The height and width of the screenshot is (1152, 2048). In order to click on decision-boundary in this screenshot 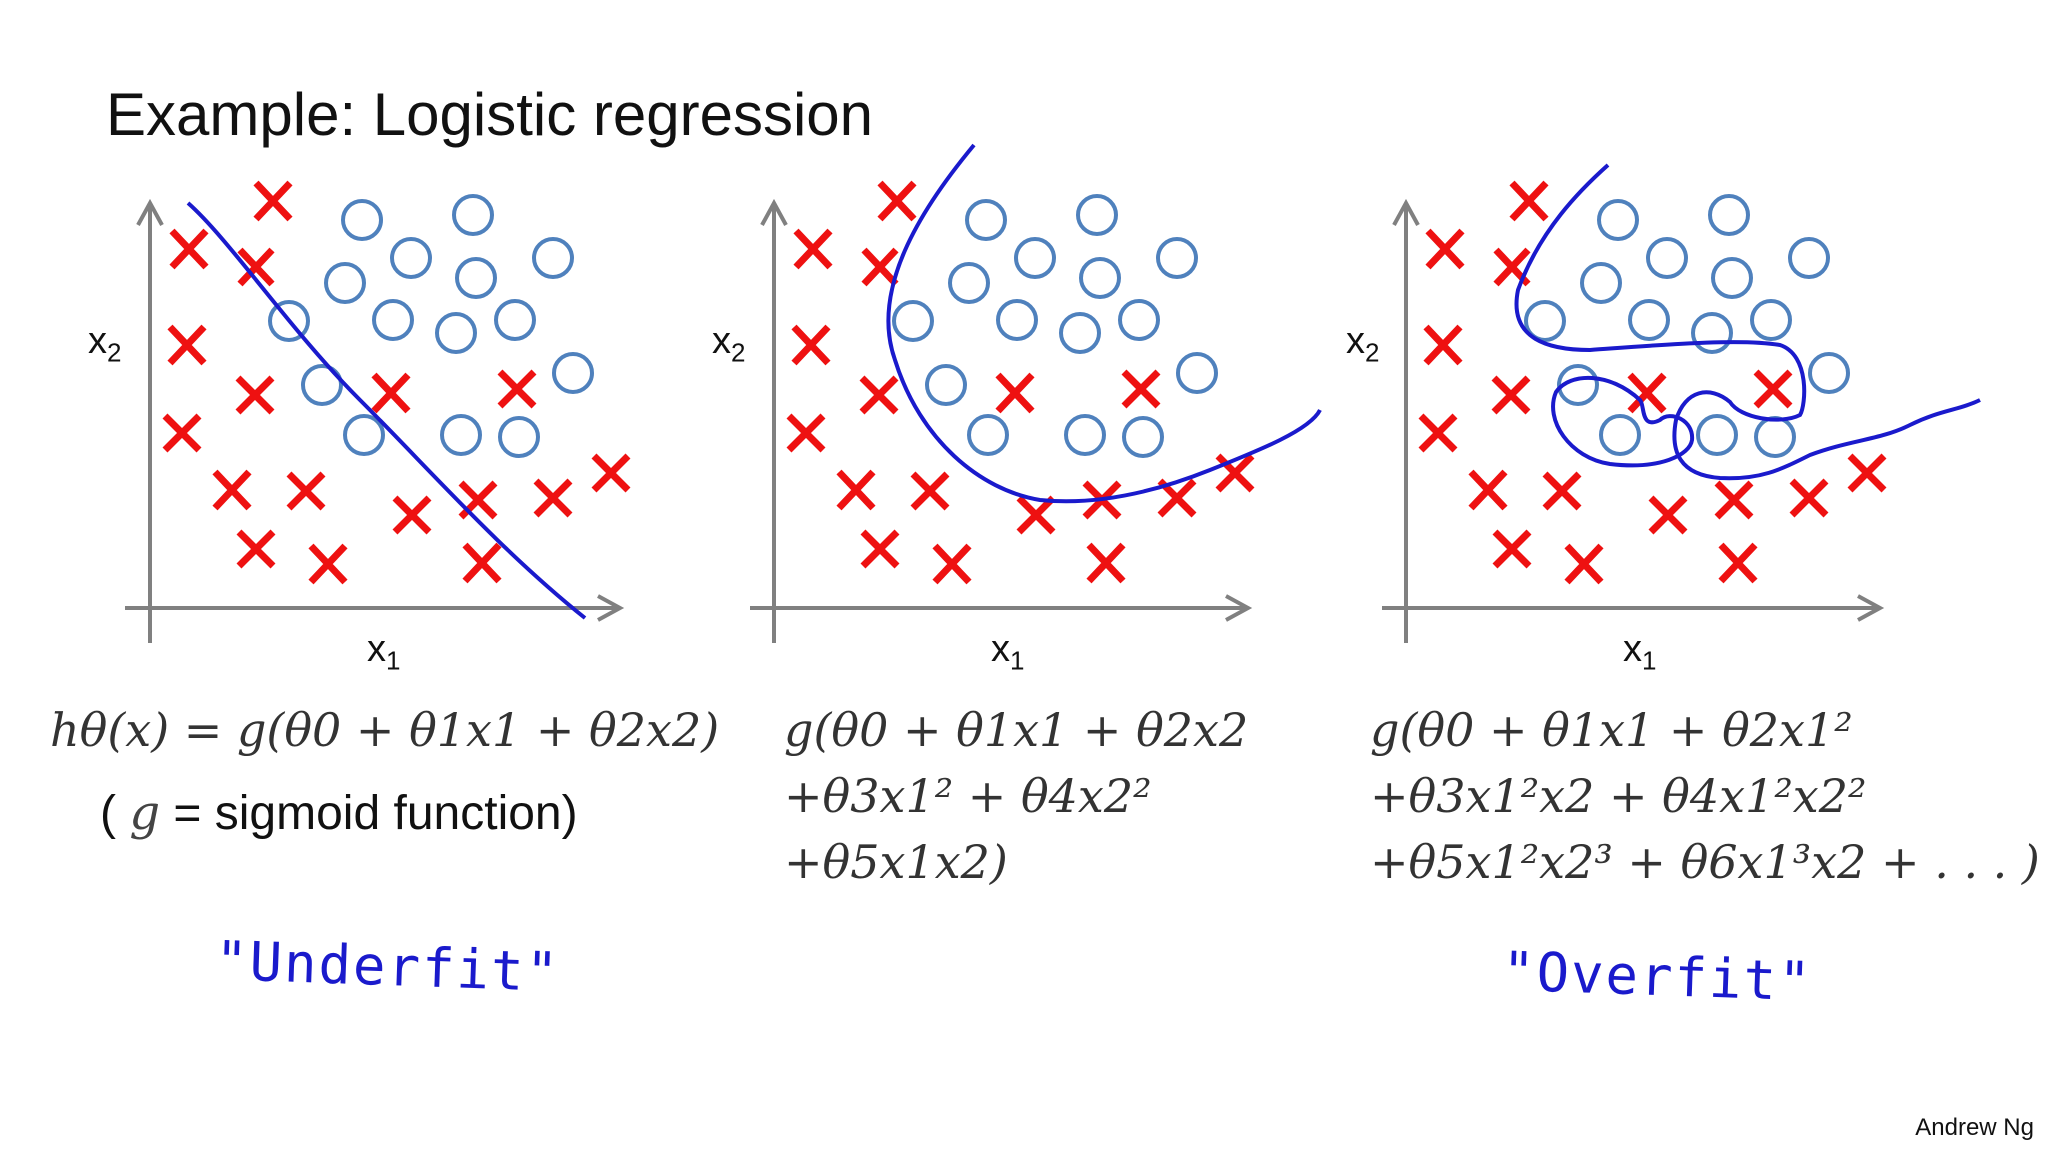, I will do `click(1104, 323)`.